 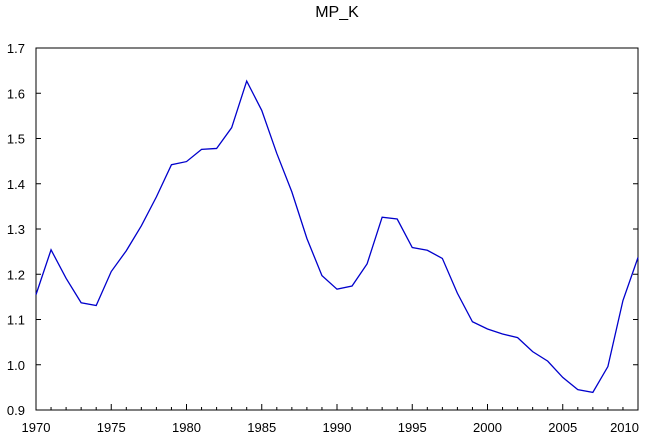 What do you see at coordinates (16, 184) in the screenshot?
I see `y-tick-label: 1.4` at bounding box center [16, 184].